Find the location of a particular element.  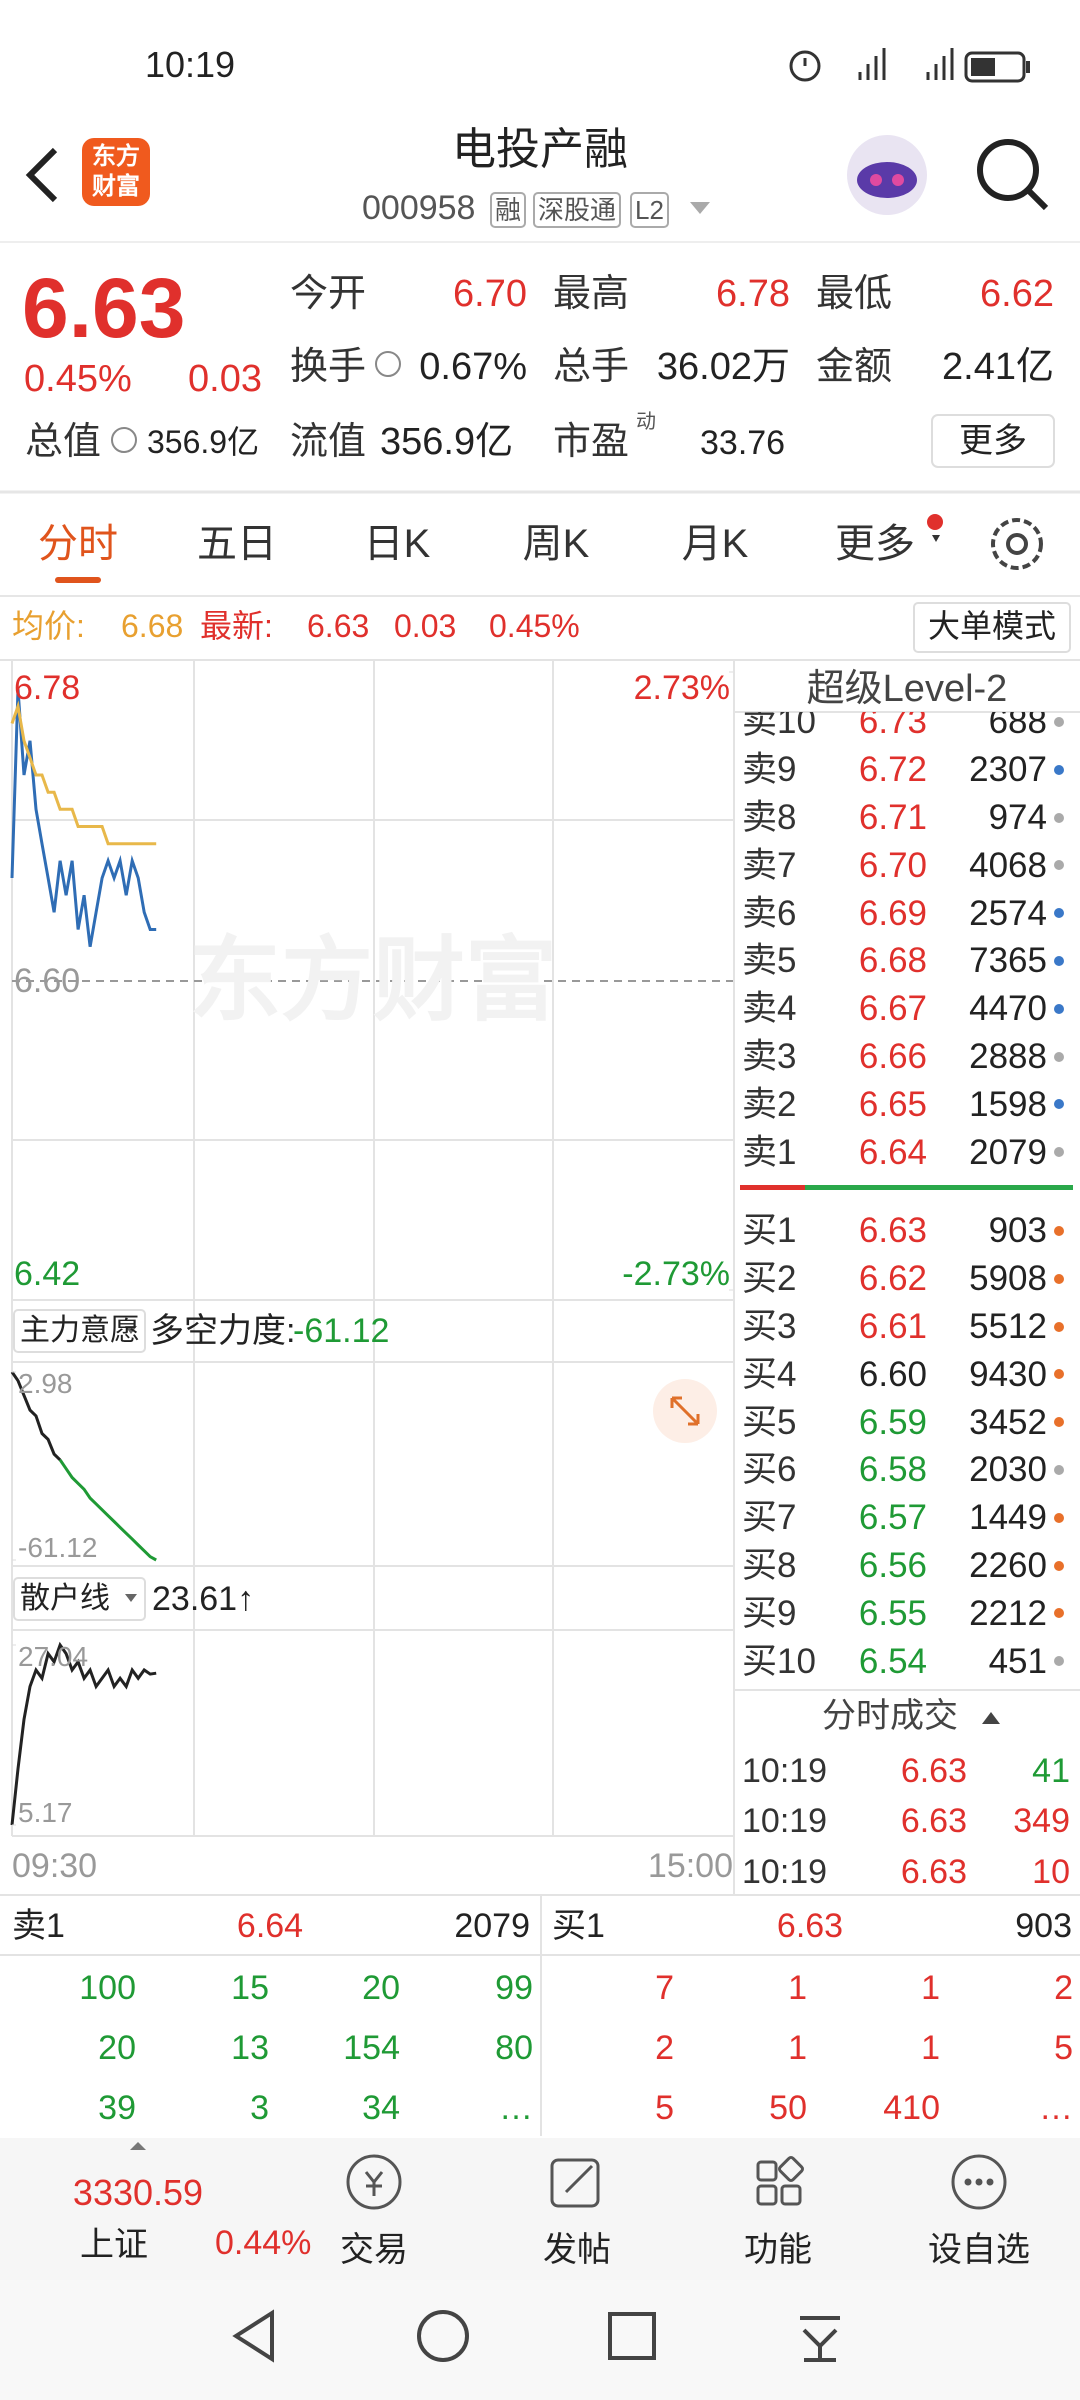

field-value: 6.70 is located at coordinates (490, 294).